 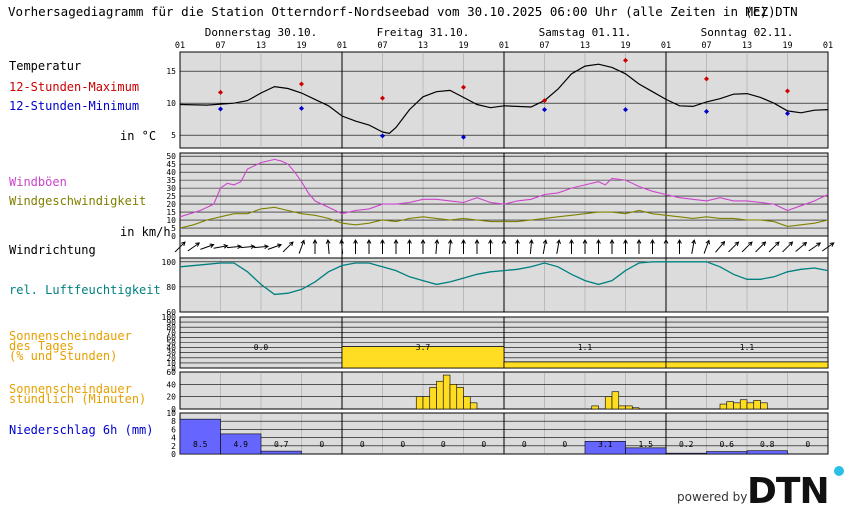 I want to click on day-label: Freitag 31.10., so click(x=423, y=32).